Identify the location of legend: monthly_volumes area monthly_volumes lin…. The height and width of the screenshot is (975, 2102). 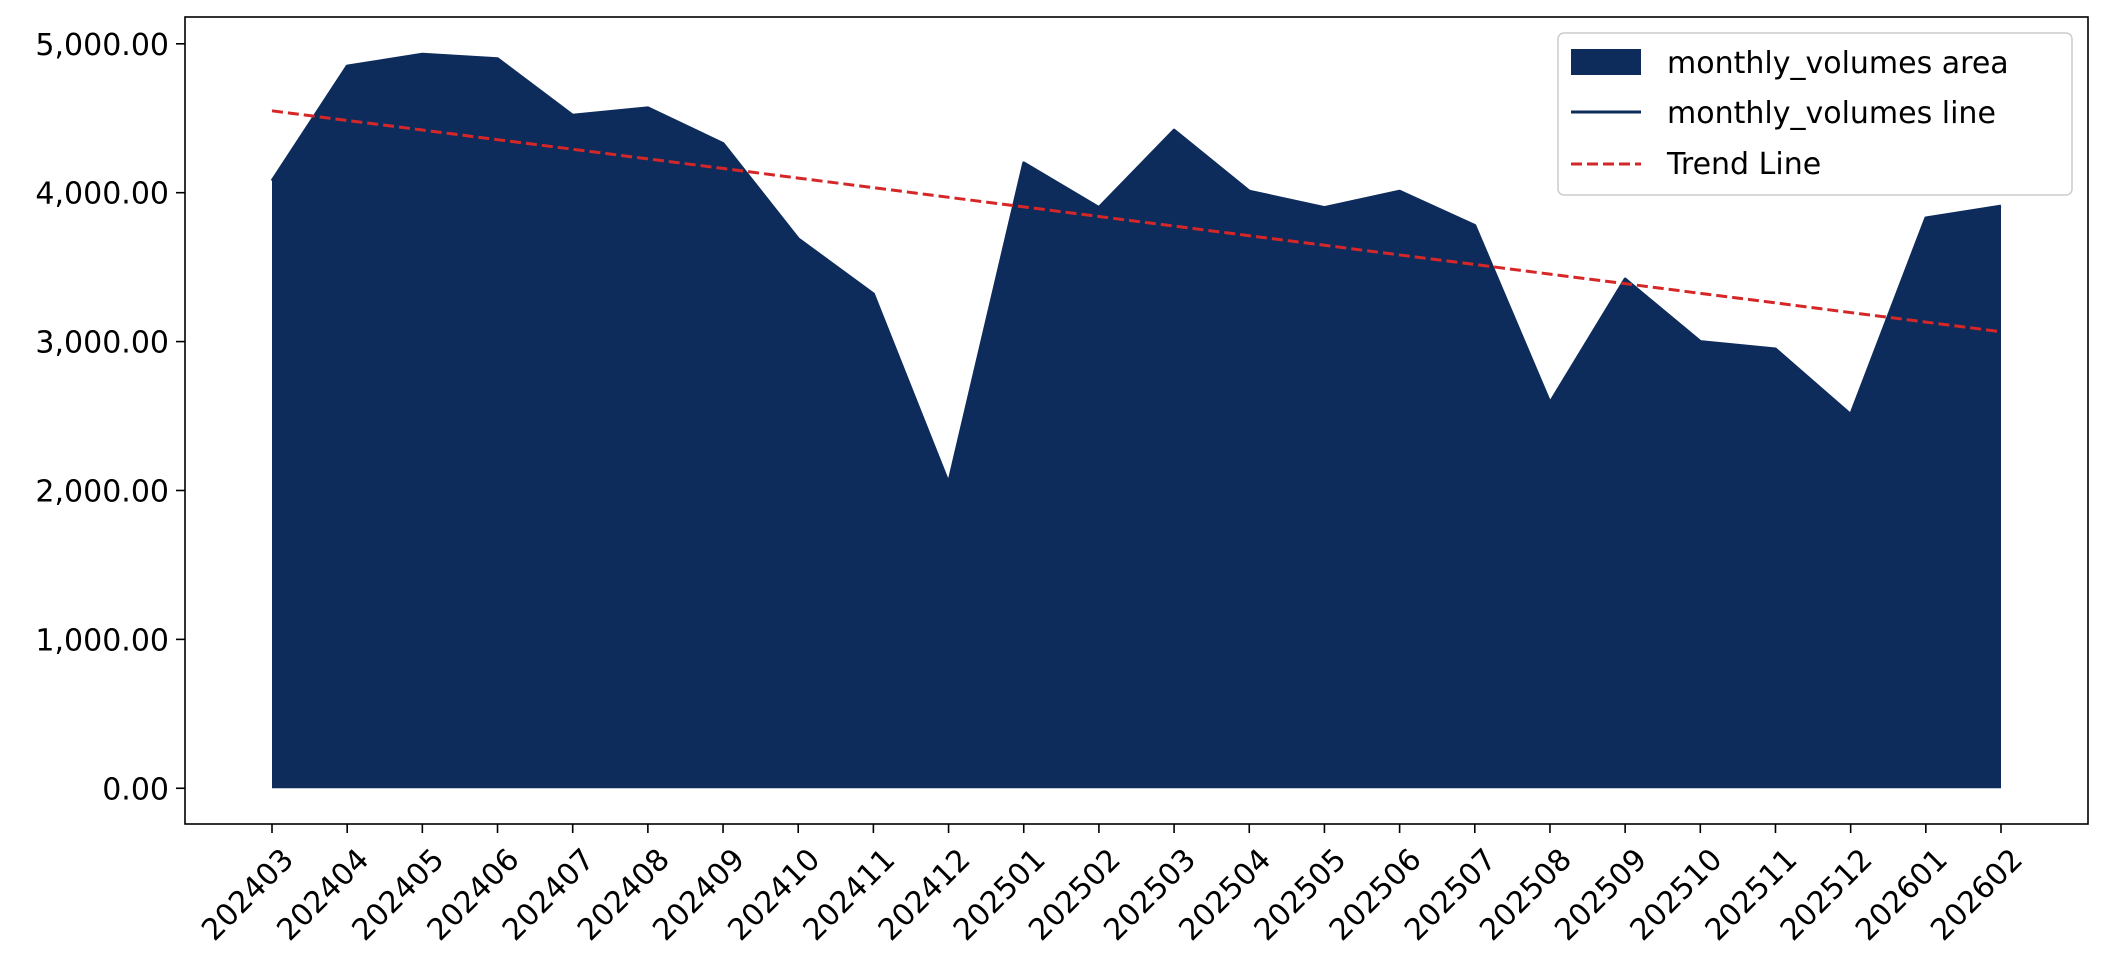
(1815, 114).